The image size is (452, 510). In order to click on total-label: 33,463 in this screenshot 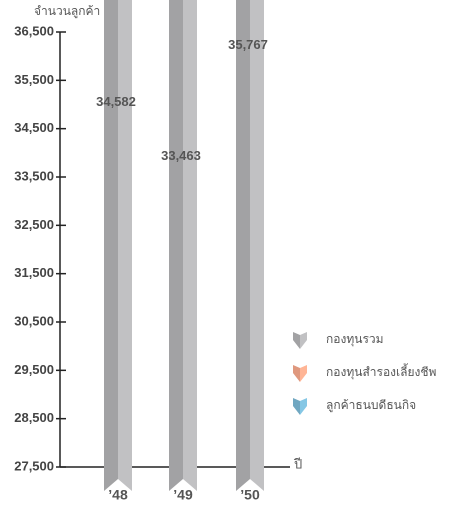, I will do `click(181, 155)`.